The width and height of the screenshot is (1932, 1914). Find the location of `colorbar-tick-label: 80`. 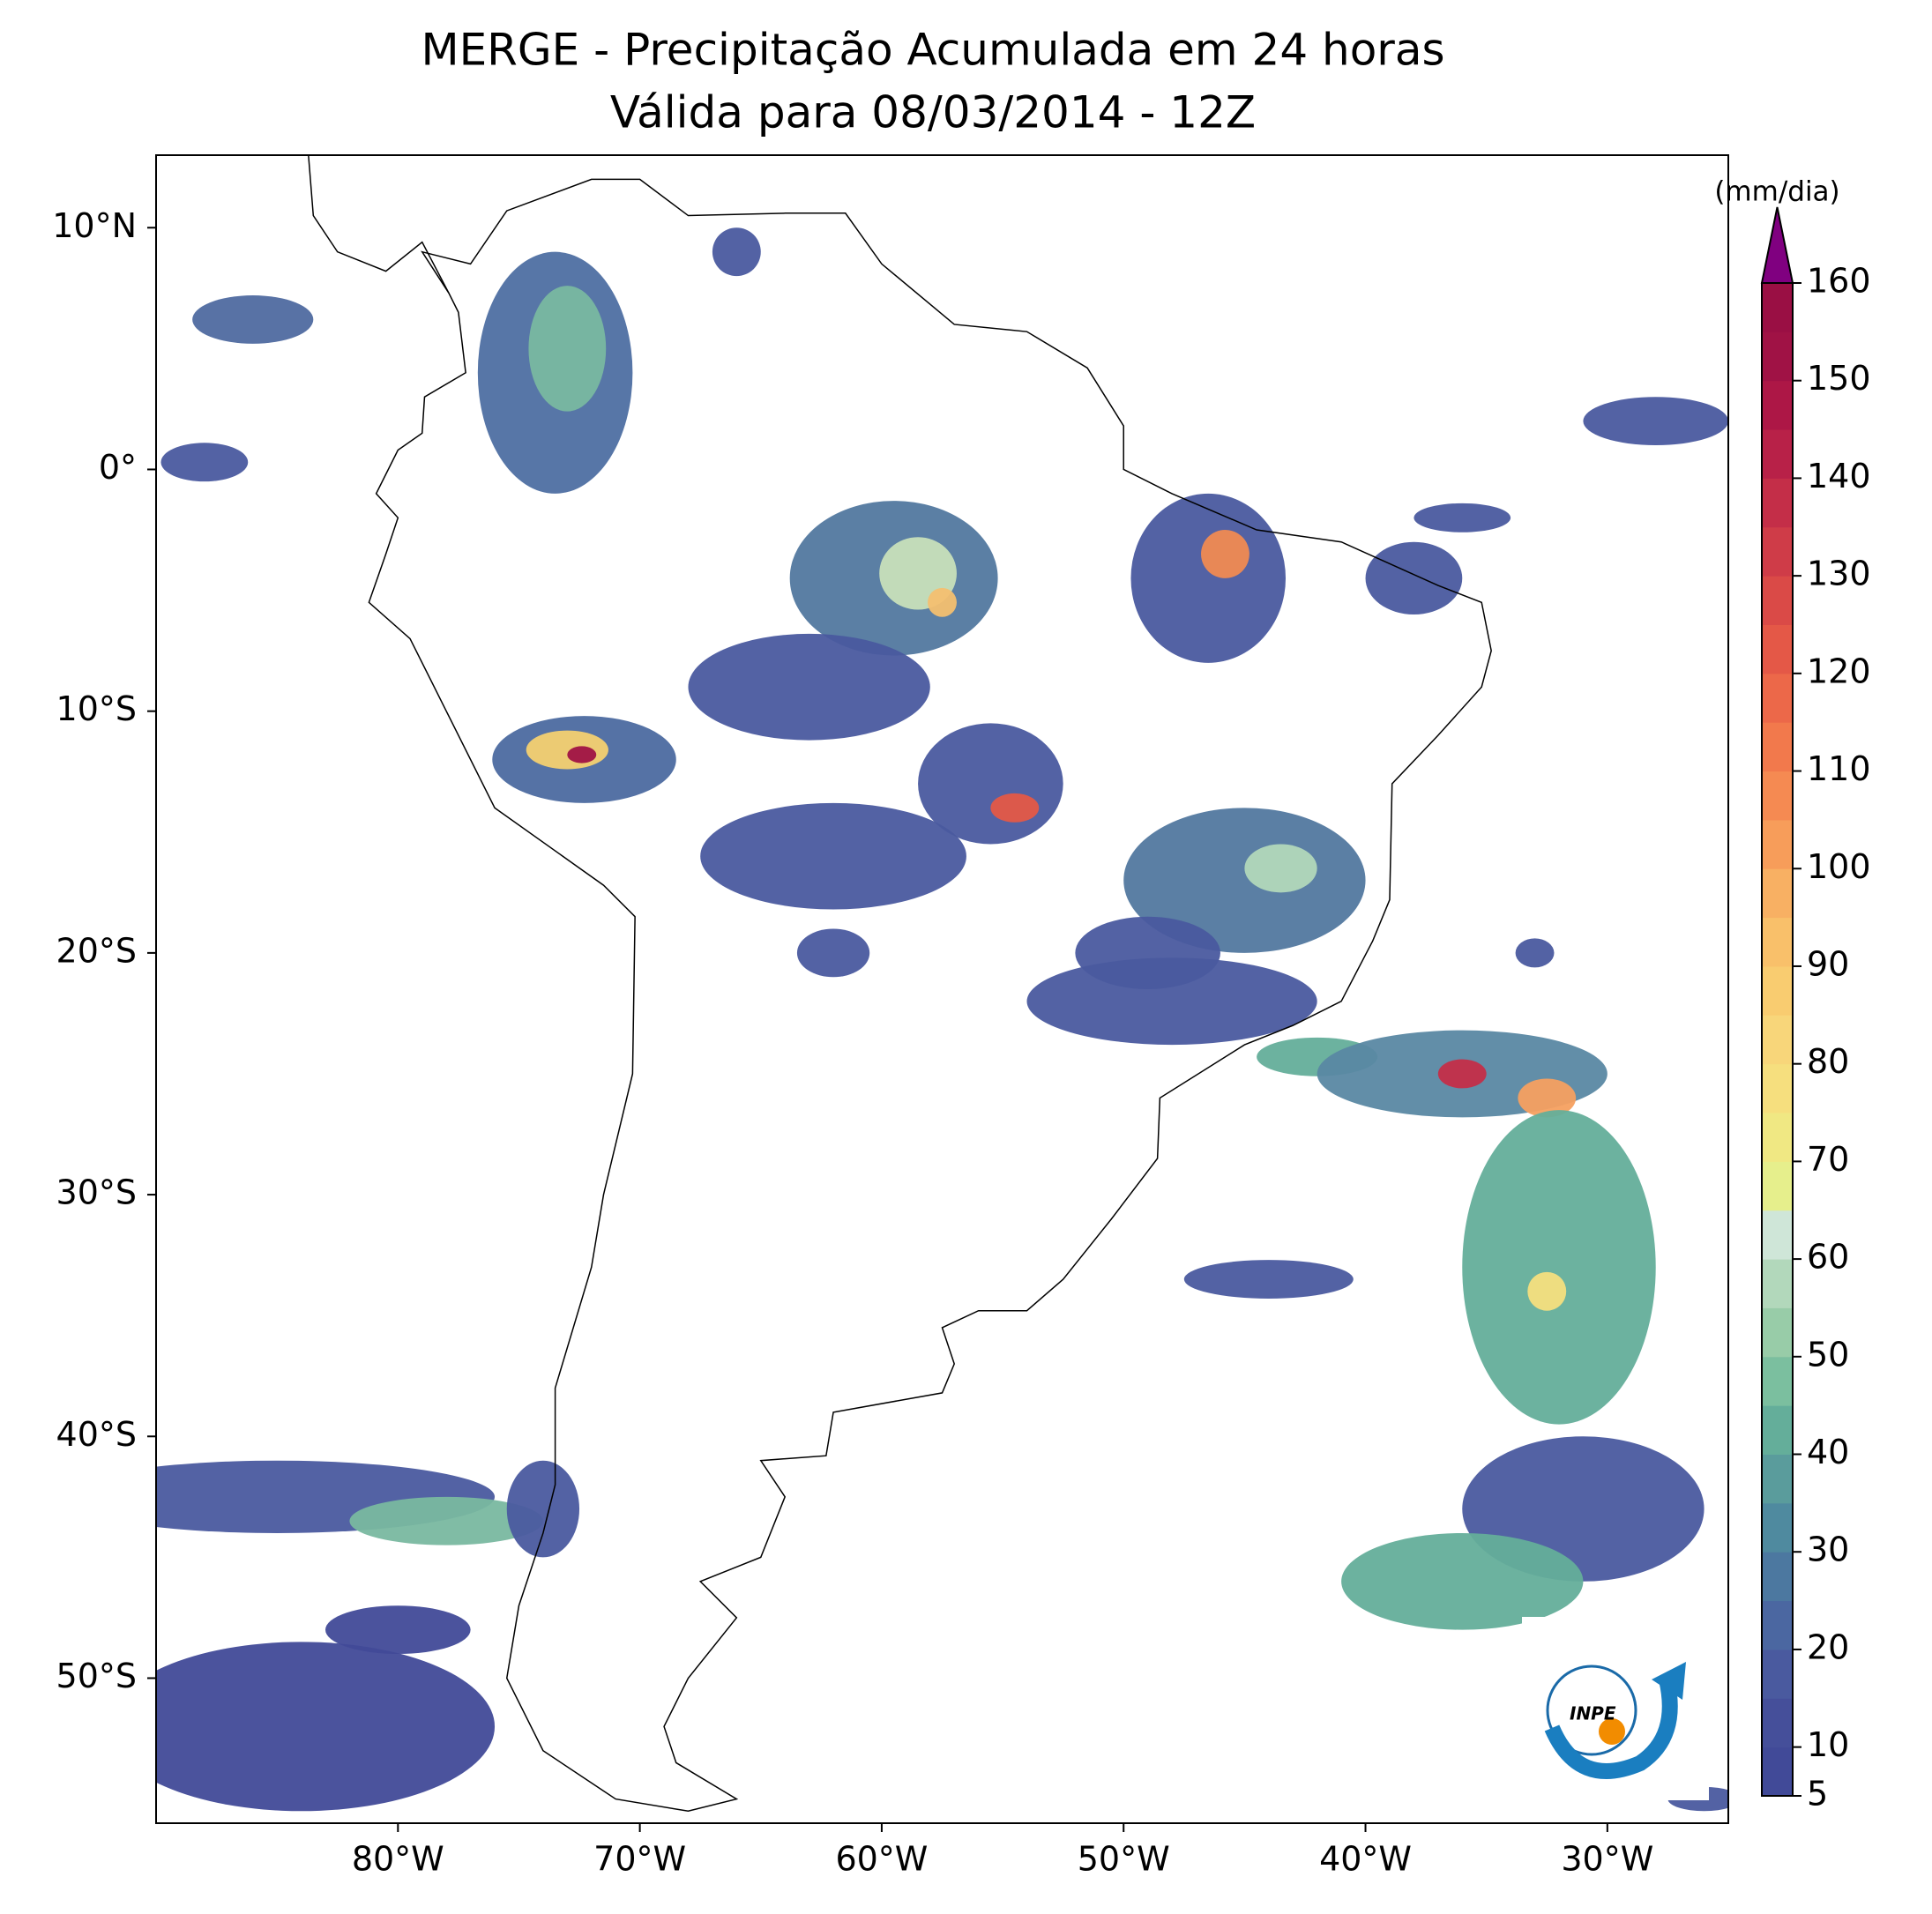

colorbar-tick-label: 80 is located at coordinates (1828, 1061).